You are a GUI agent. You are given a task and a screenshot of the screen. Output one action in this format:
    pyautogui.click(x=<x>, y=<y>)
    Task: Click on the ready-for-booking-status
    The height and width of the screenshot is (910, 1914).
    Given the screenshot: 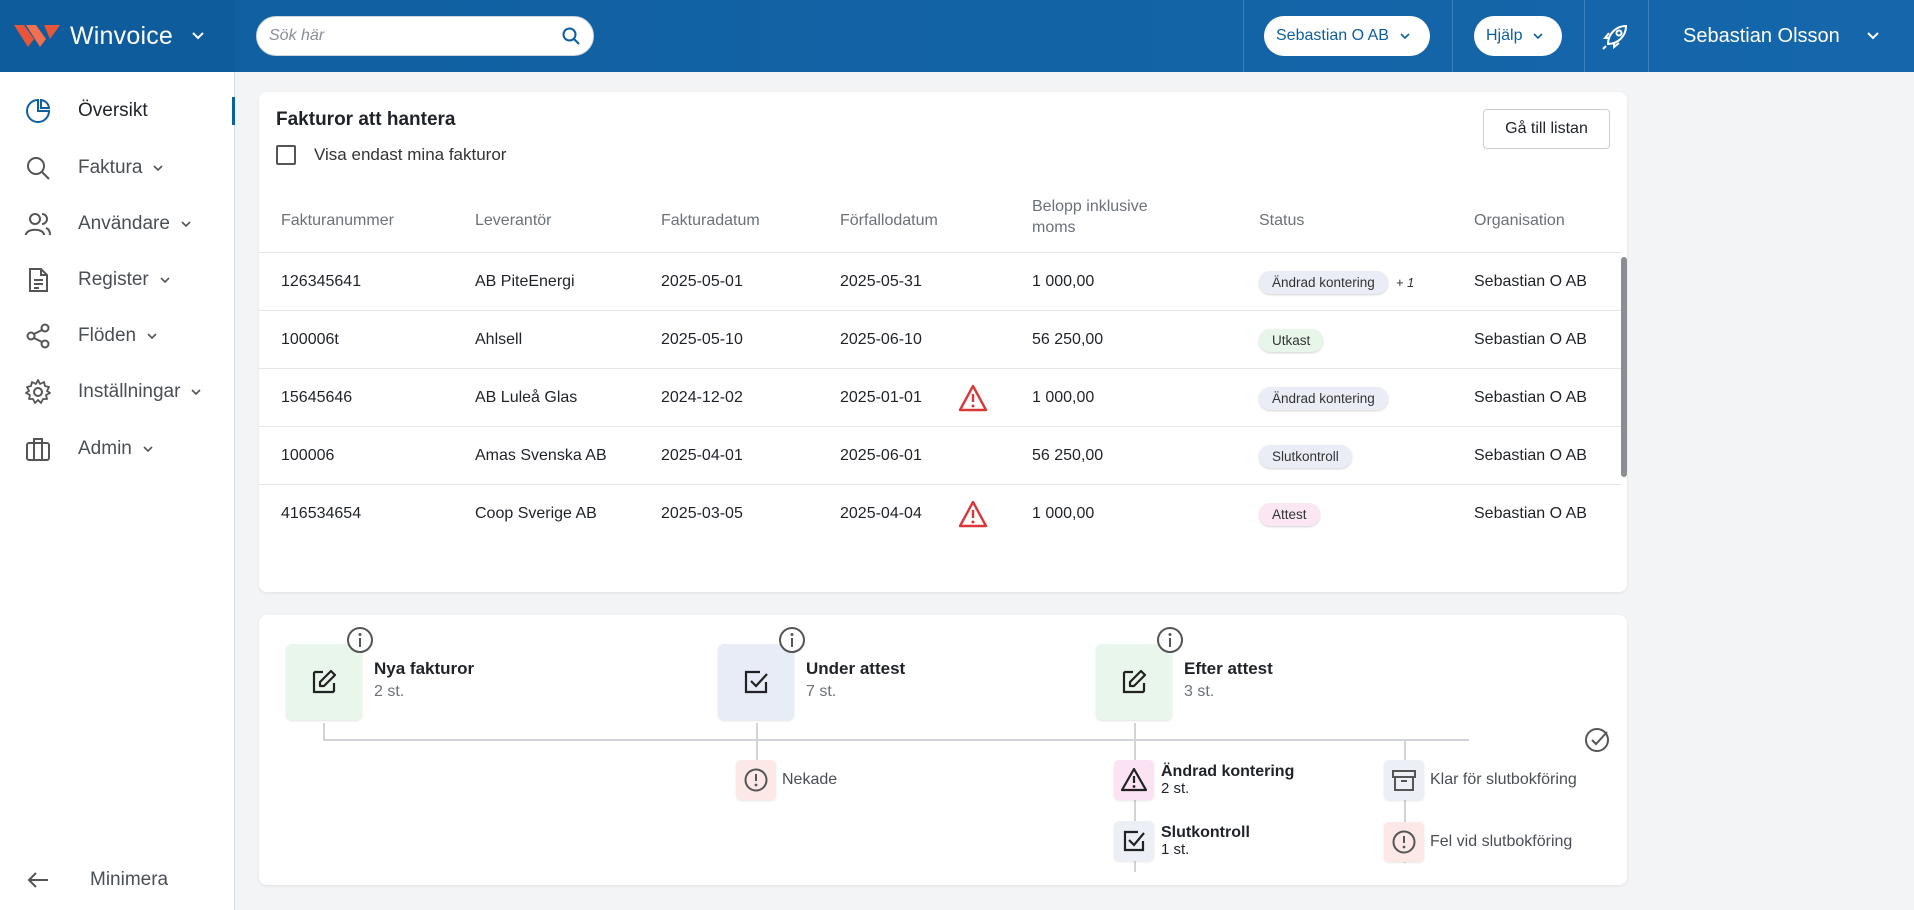 What is the action you would take?
    pyautogui.click(x=1404, y=780)
    